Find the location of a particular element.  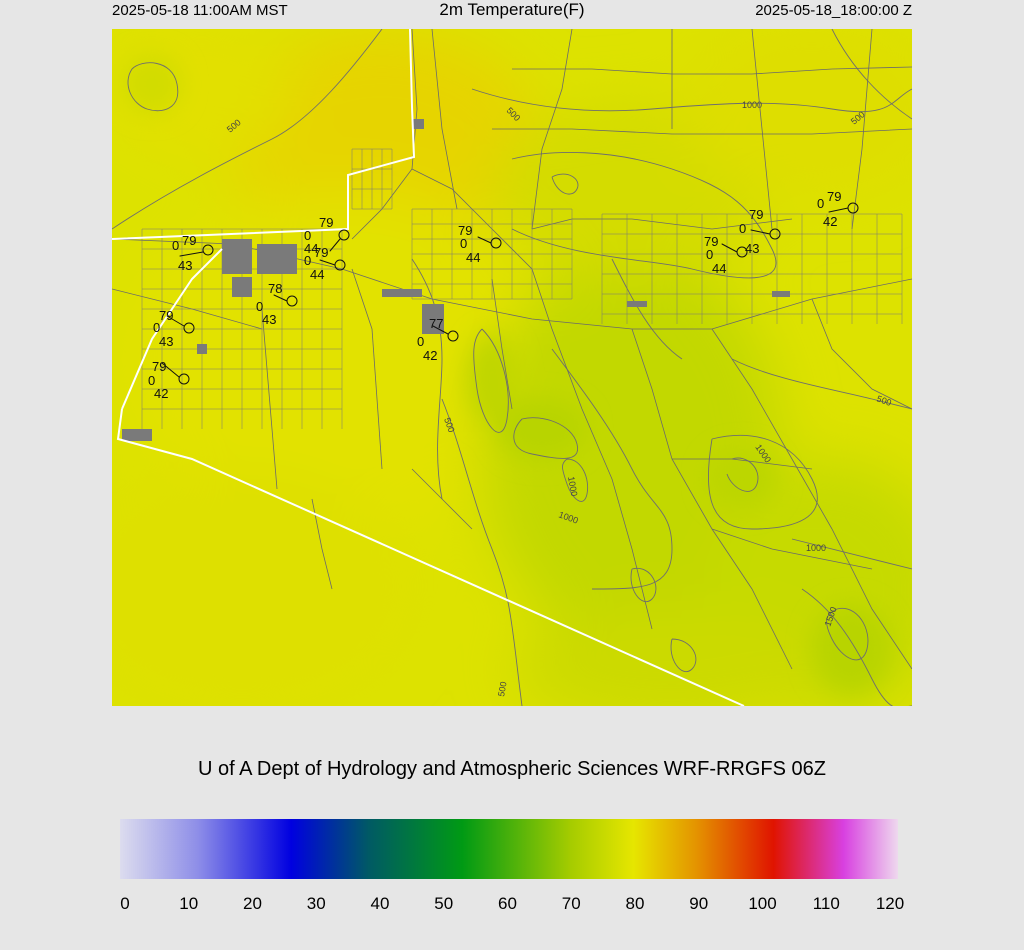

local-time-label: 2025-05-18 11:00AM MST is located at coordinates (200, 10).